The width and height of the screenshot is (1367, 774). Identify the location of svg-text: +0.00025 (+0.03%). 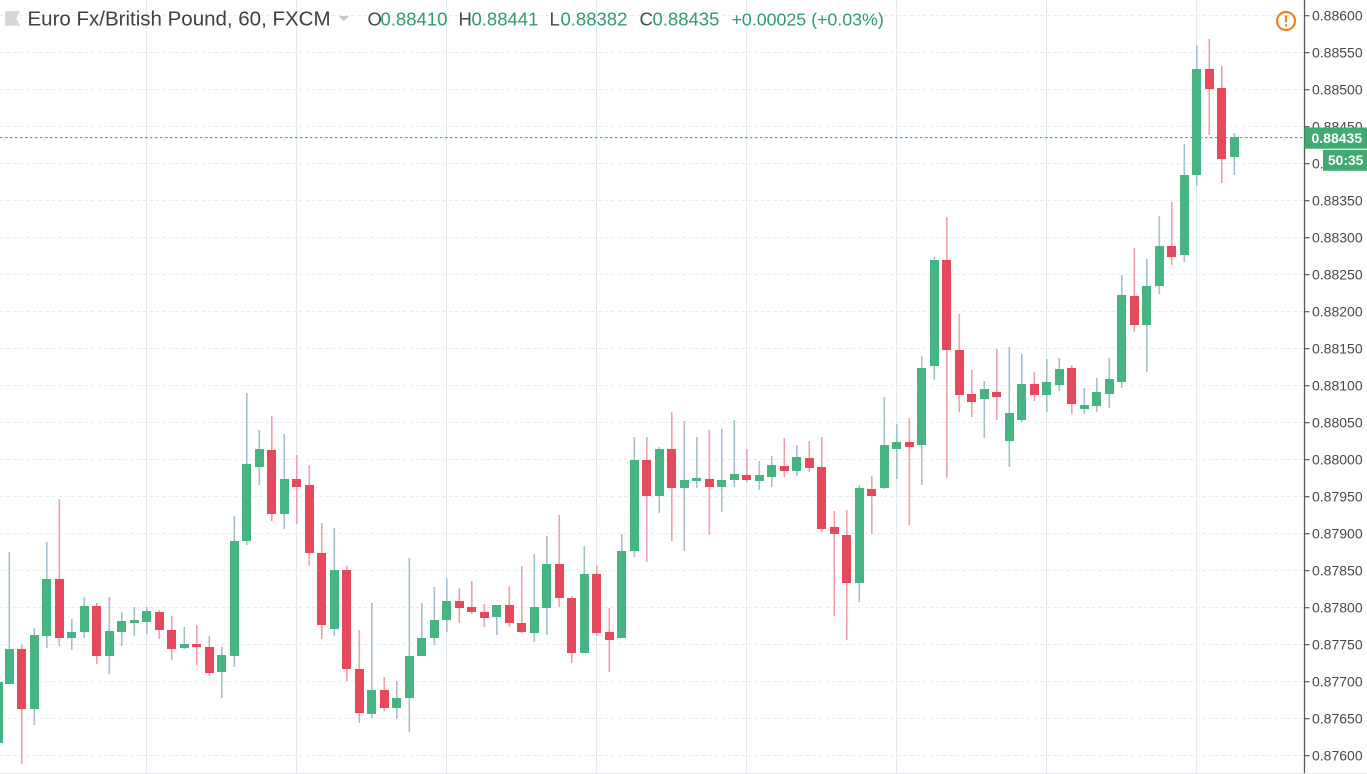
(808, 20).